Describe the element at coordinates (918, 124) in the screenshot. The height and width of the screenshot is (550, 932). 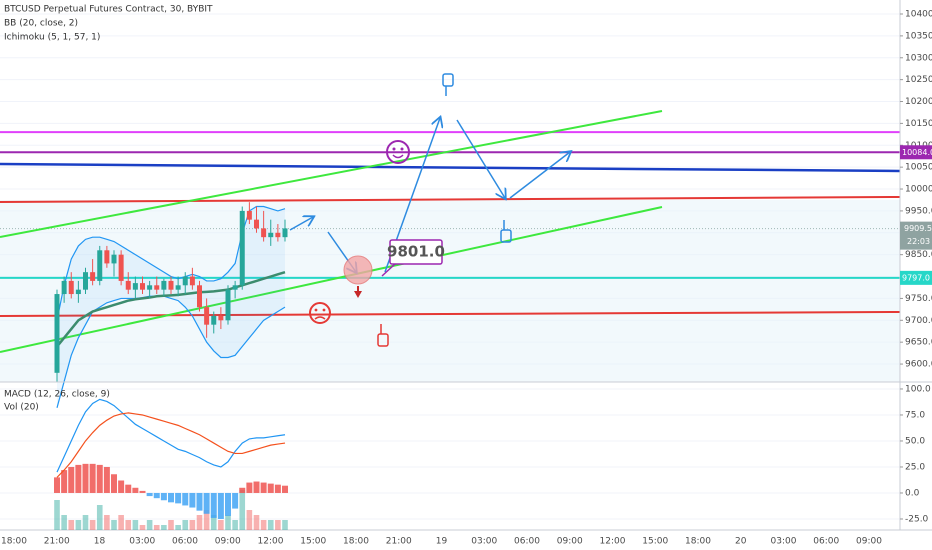
I see `y-tick-label: 10150.0` at that location.